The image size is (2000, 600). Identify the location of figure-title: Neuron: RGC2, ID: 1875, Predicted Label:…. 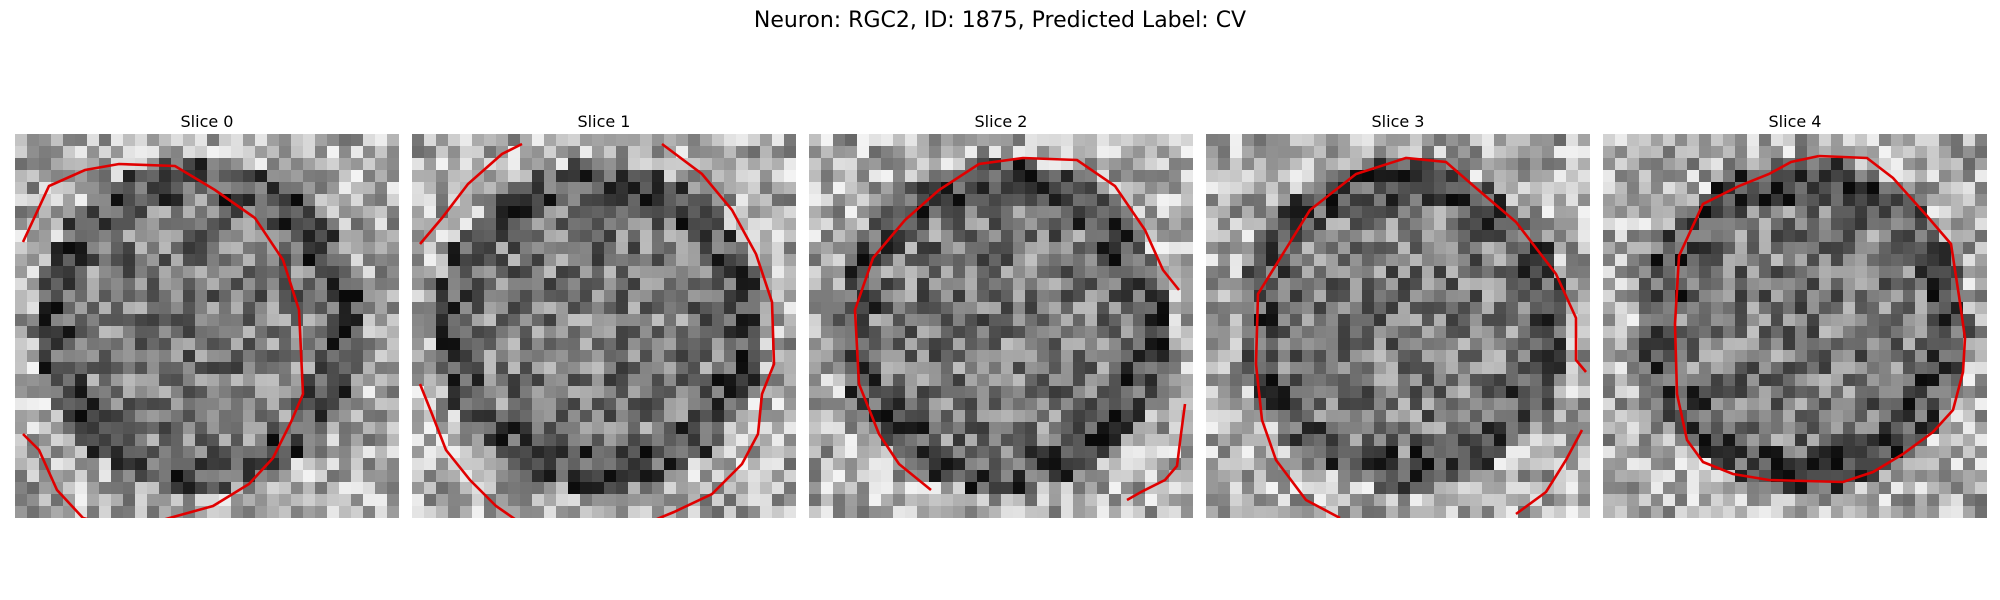
(1000, 20).